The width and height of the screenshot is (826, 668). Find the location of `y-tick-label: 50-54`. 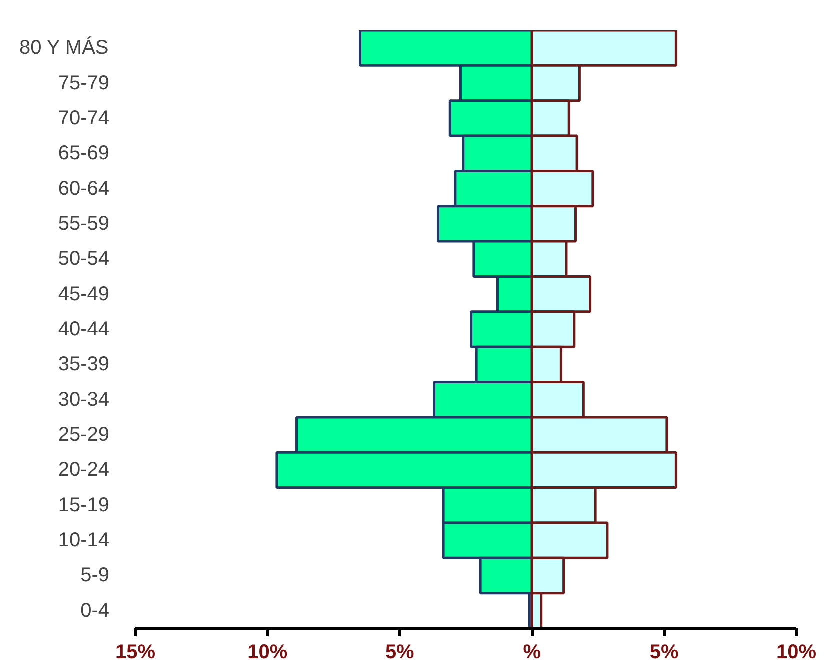

y-tick-label: 50-54 is located at coordinates (84, 259).